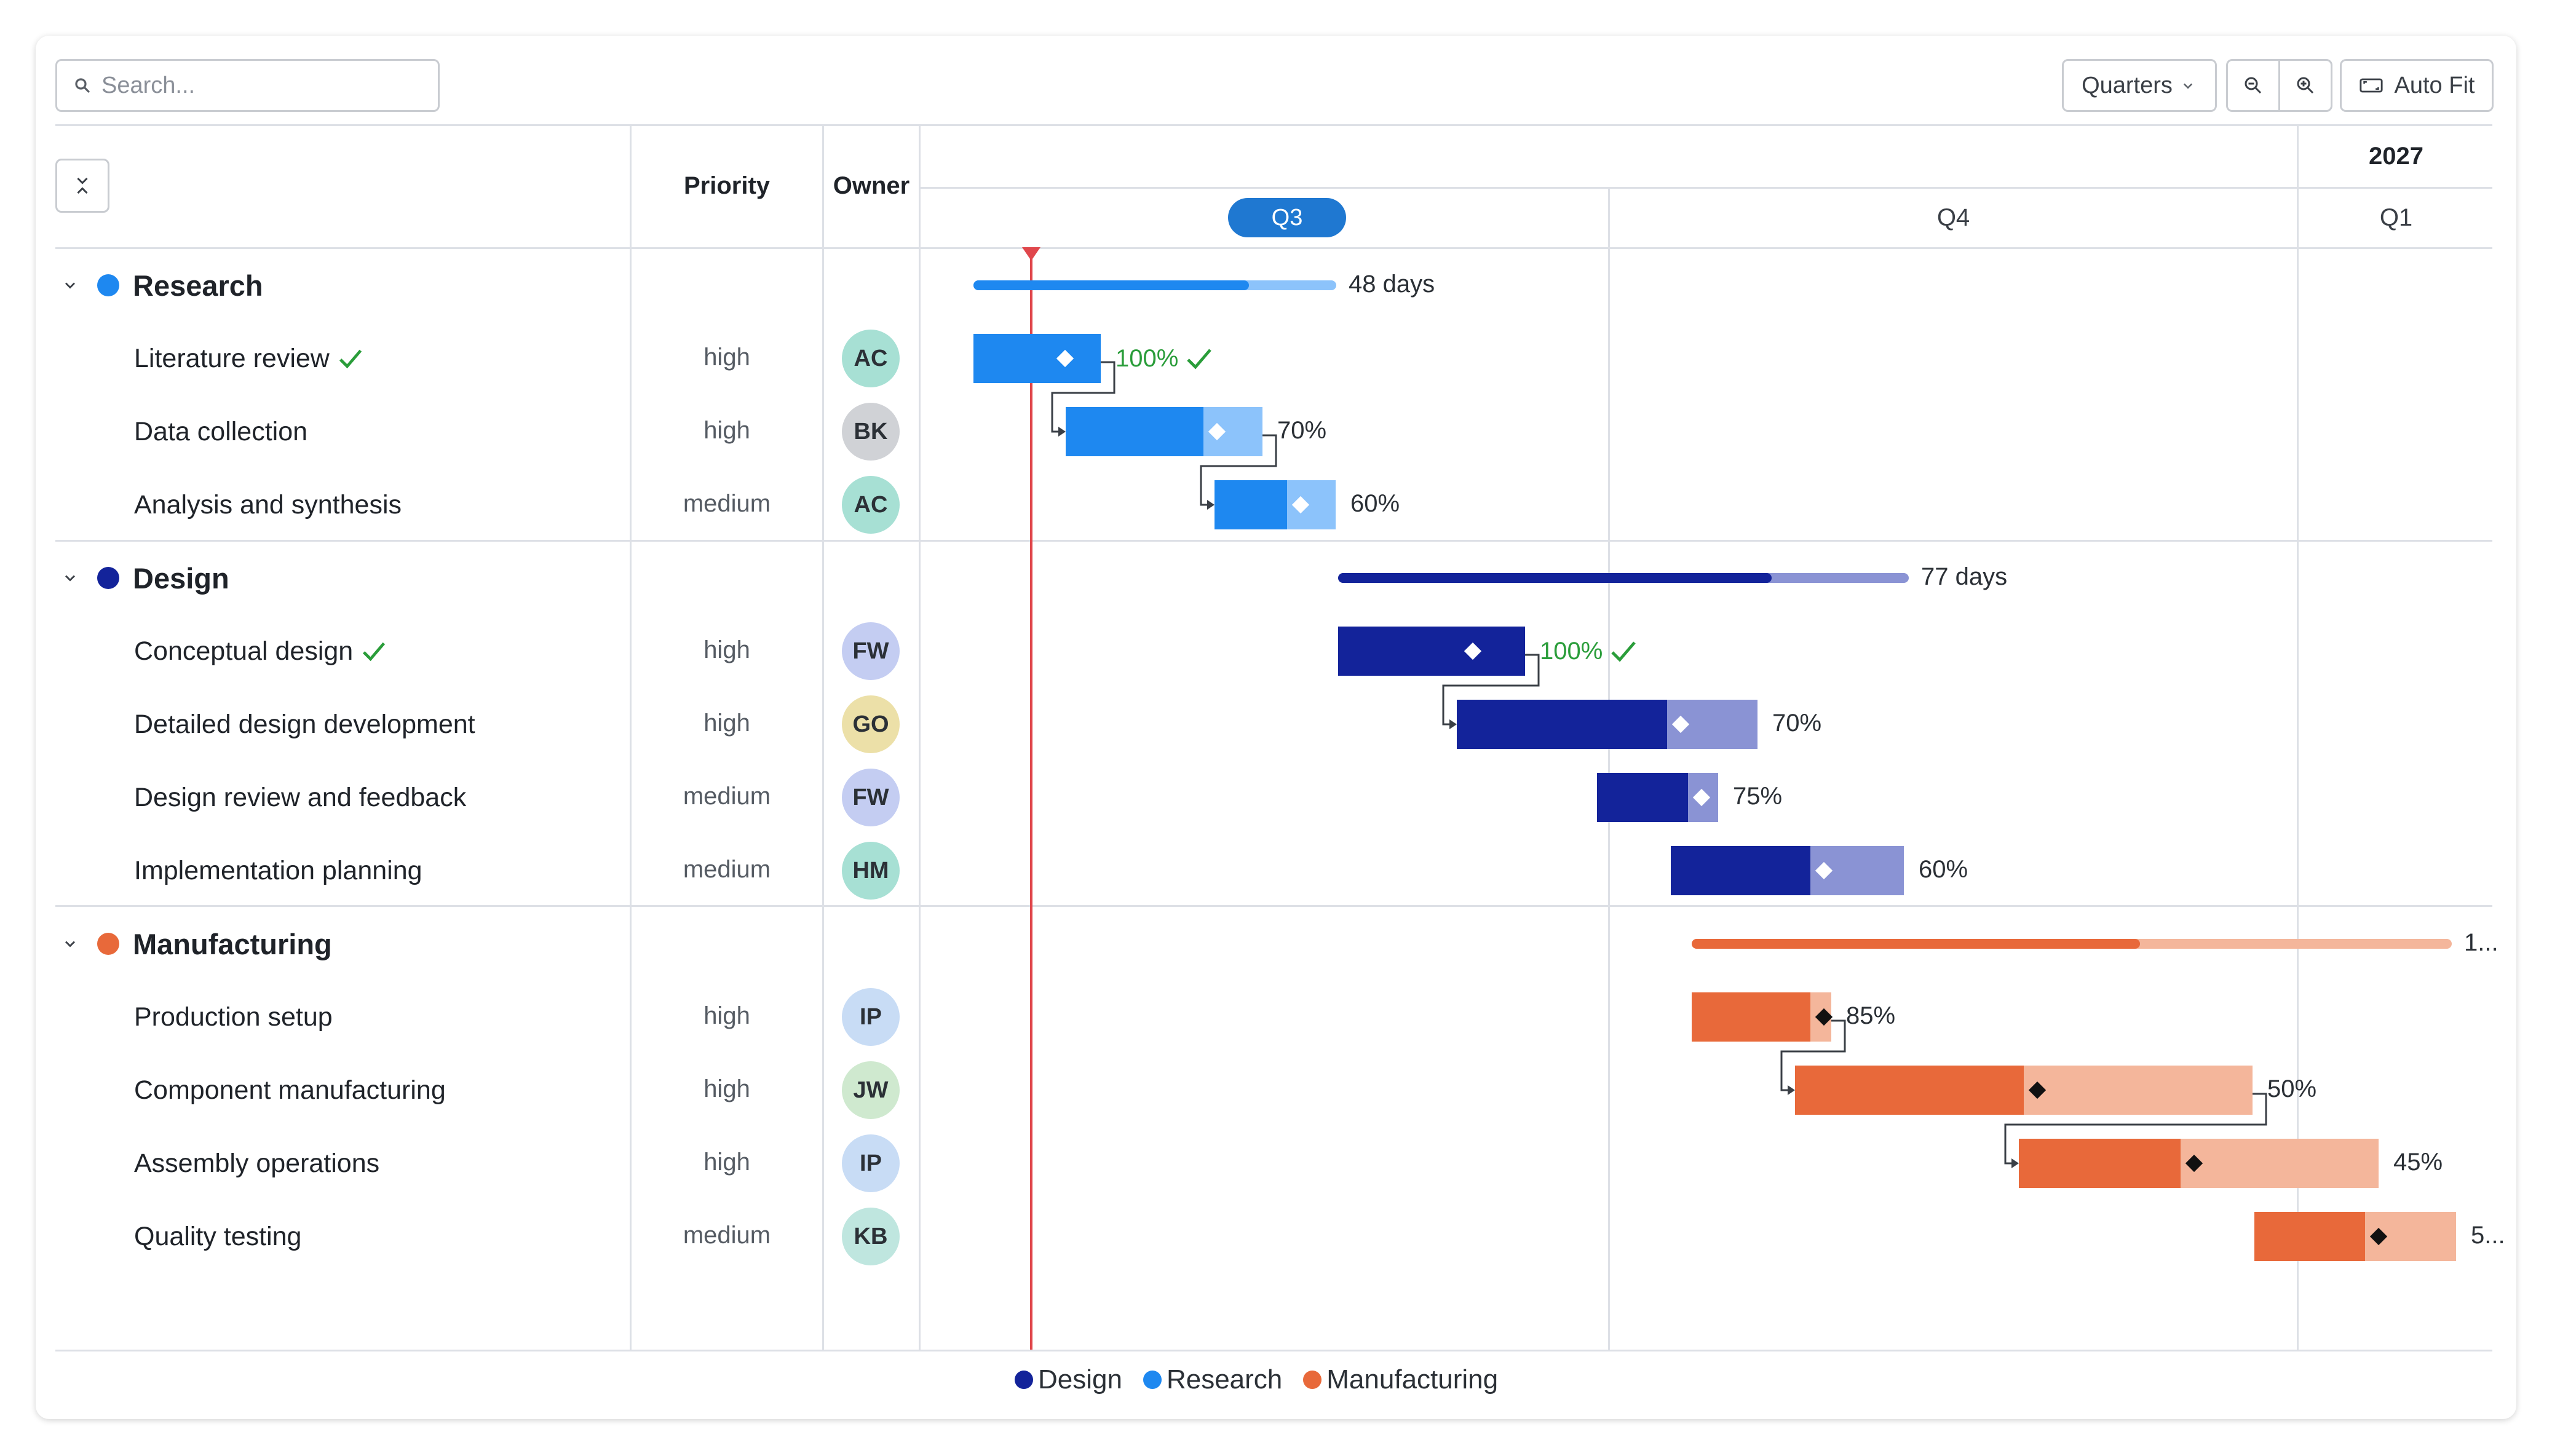 This screenshot has width=2552, height=1456. What do you see at coordinates (871, 871) in the screenshot?
I see `avatar: HM` at bounding box center [871, 871].